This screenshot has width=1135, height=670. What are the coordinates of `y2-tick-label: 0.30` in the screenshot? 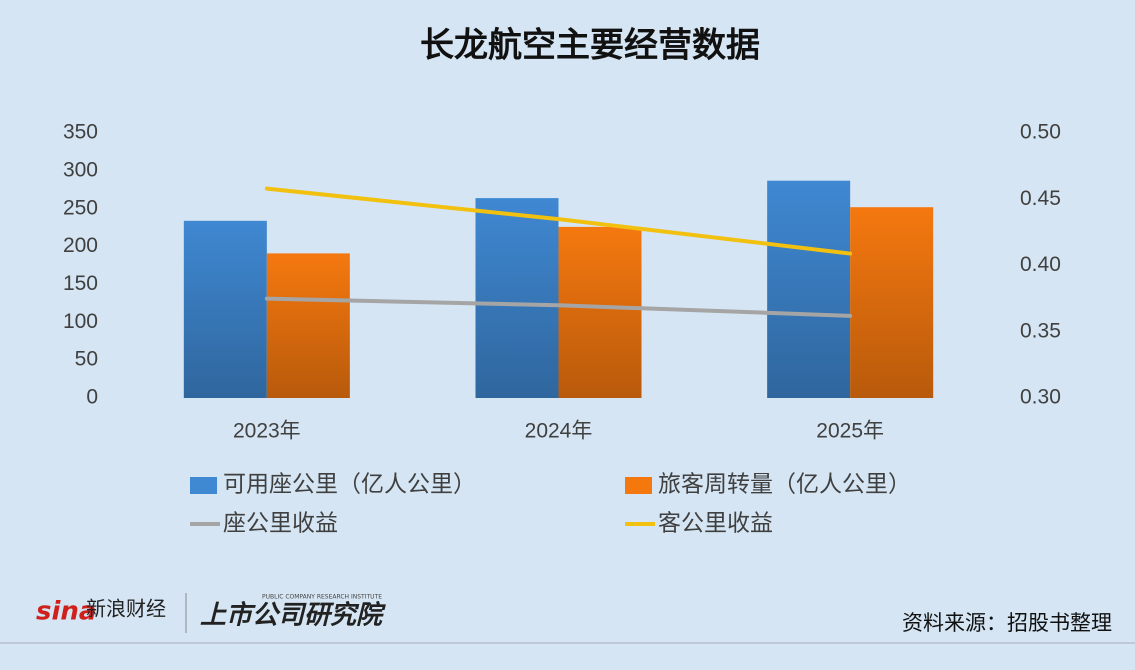 It's located at (1040, 397).